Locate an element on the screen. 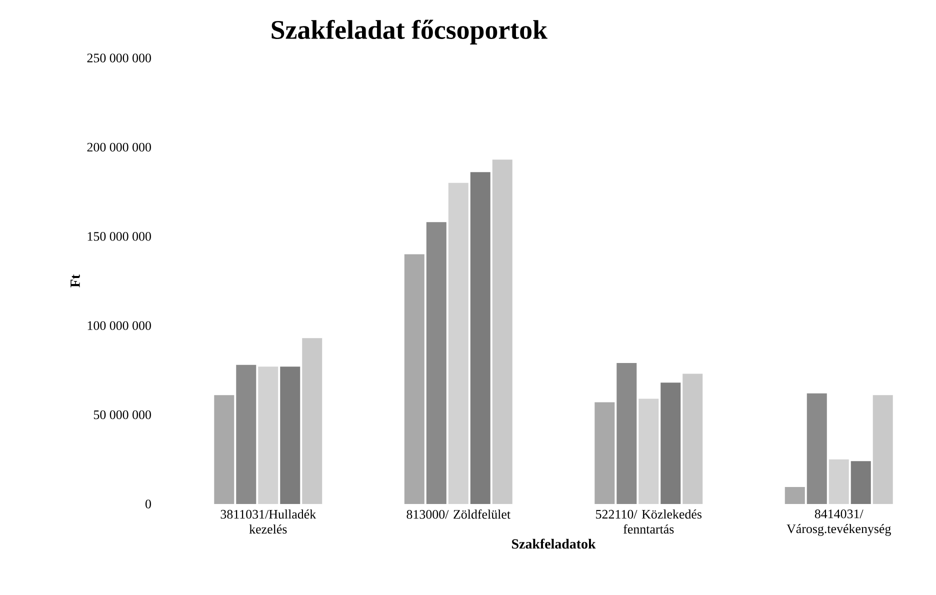  y-tick-label: 250 000 000 is located at coordinates (119, 58).